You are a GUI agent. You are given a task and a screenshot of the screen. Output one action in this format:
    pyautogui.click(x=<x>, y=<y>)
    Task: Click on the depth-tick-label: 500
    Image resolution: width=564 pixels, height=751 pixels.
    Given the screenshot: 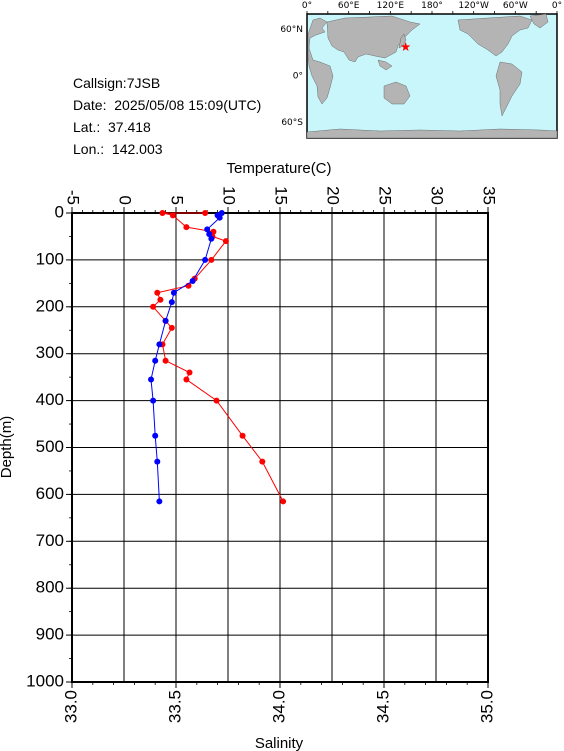 What is the action you would take?
    pyautogui.click(x=50, y=446)
    